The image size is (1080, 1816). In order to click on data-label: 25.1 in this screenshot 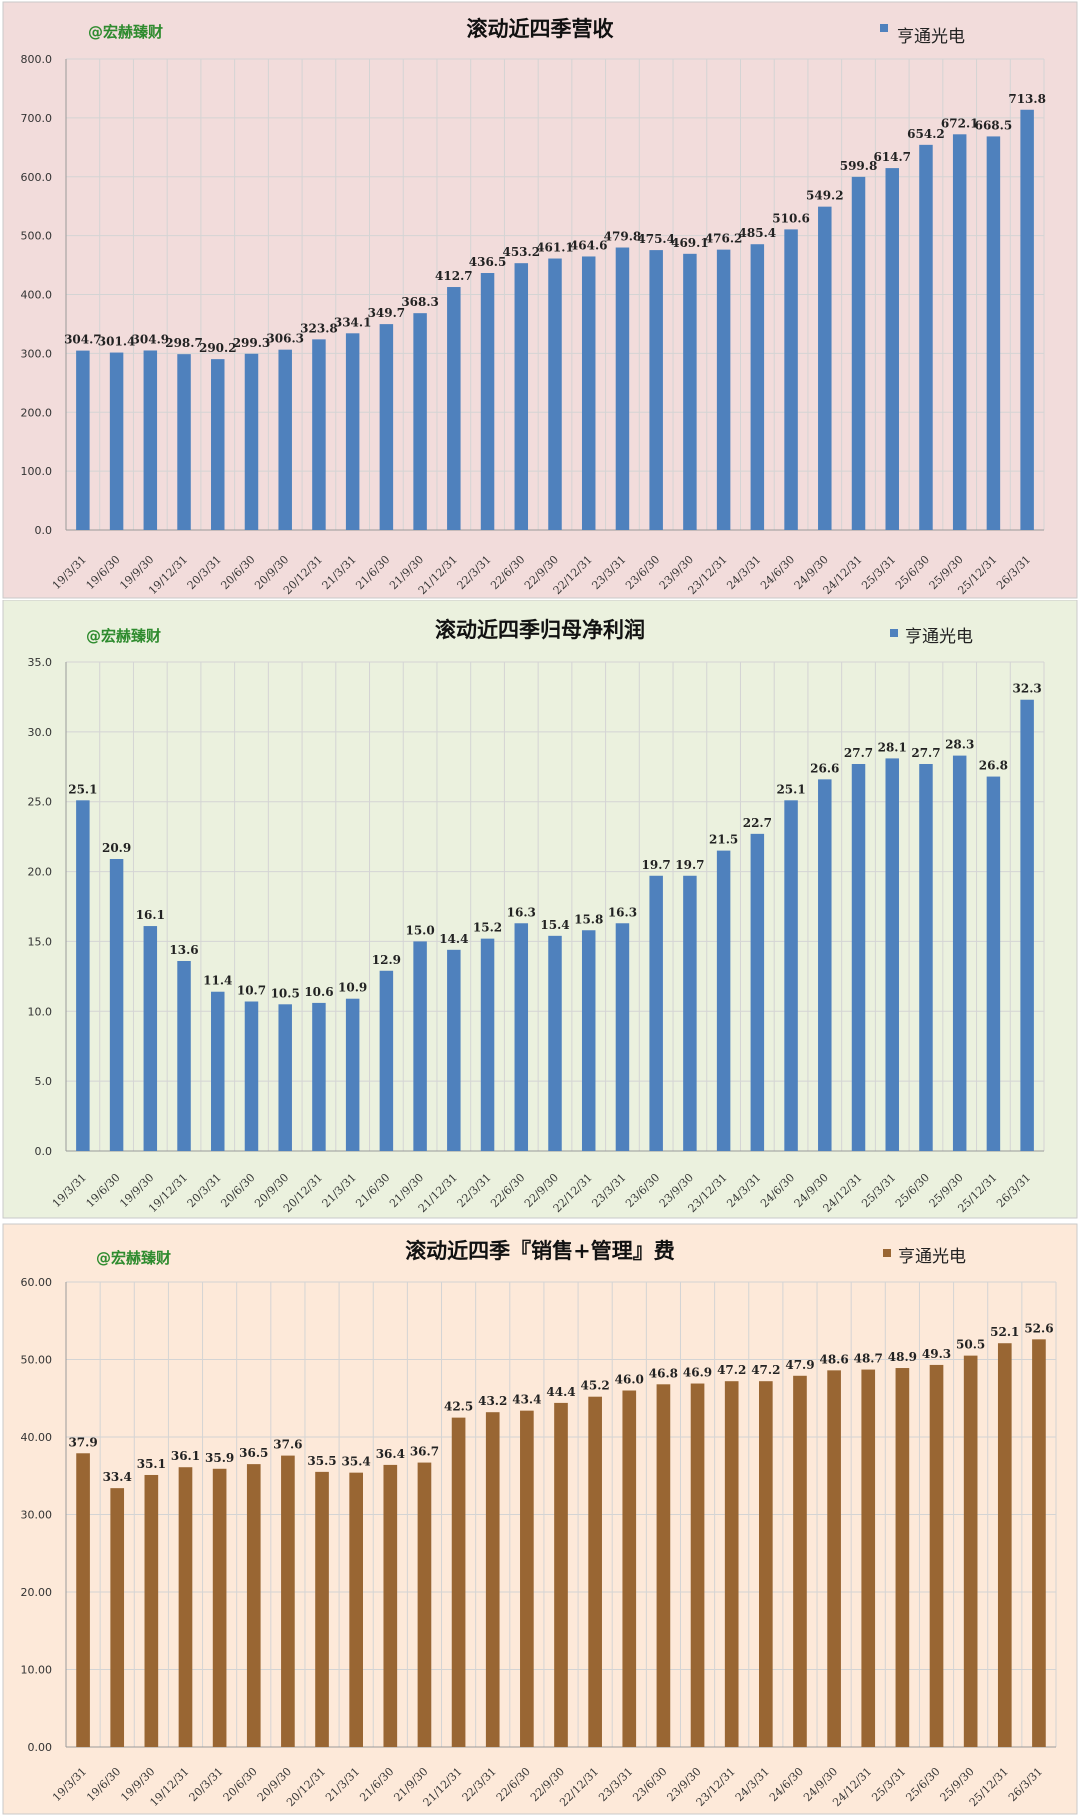, I will do `click(82, 789)`.